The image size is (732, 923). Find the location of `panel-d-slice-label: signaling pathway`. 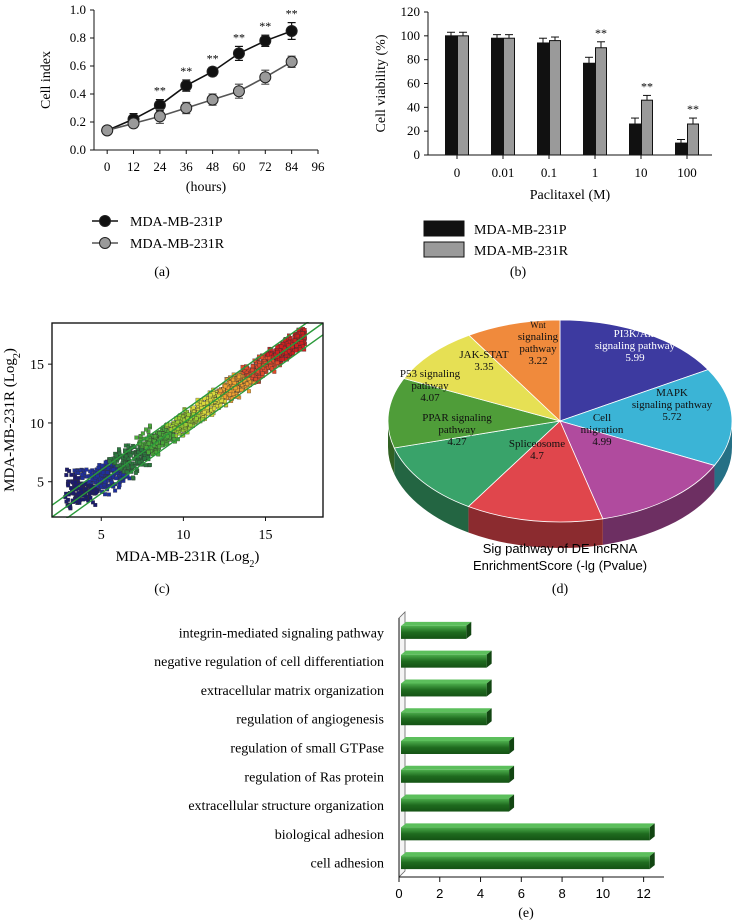

panel-d-slice-label: signaling pathway is located at coordinates (672, 405).